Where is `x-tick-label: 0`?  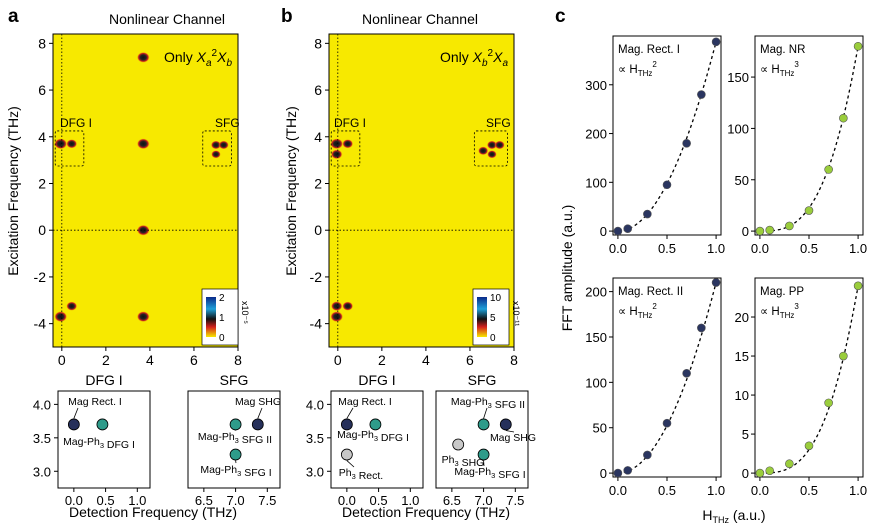 x-tick-label: 0 is located at coordinates (338, 360).